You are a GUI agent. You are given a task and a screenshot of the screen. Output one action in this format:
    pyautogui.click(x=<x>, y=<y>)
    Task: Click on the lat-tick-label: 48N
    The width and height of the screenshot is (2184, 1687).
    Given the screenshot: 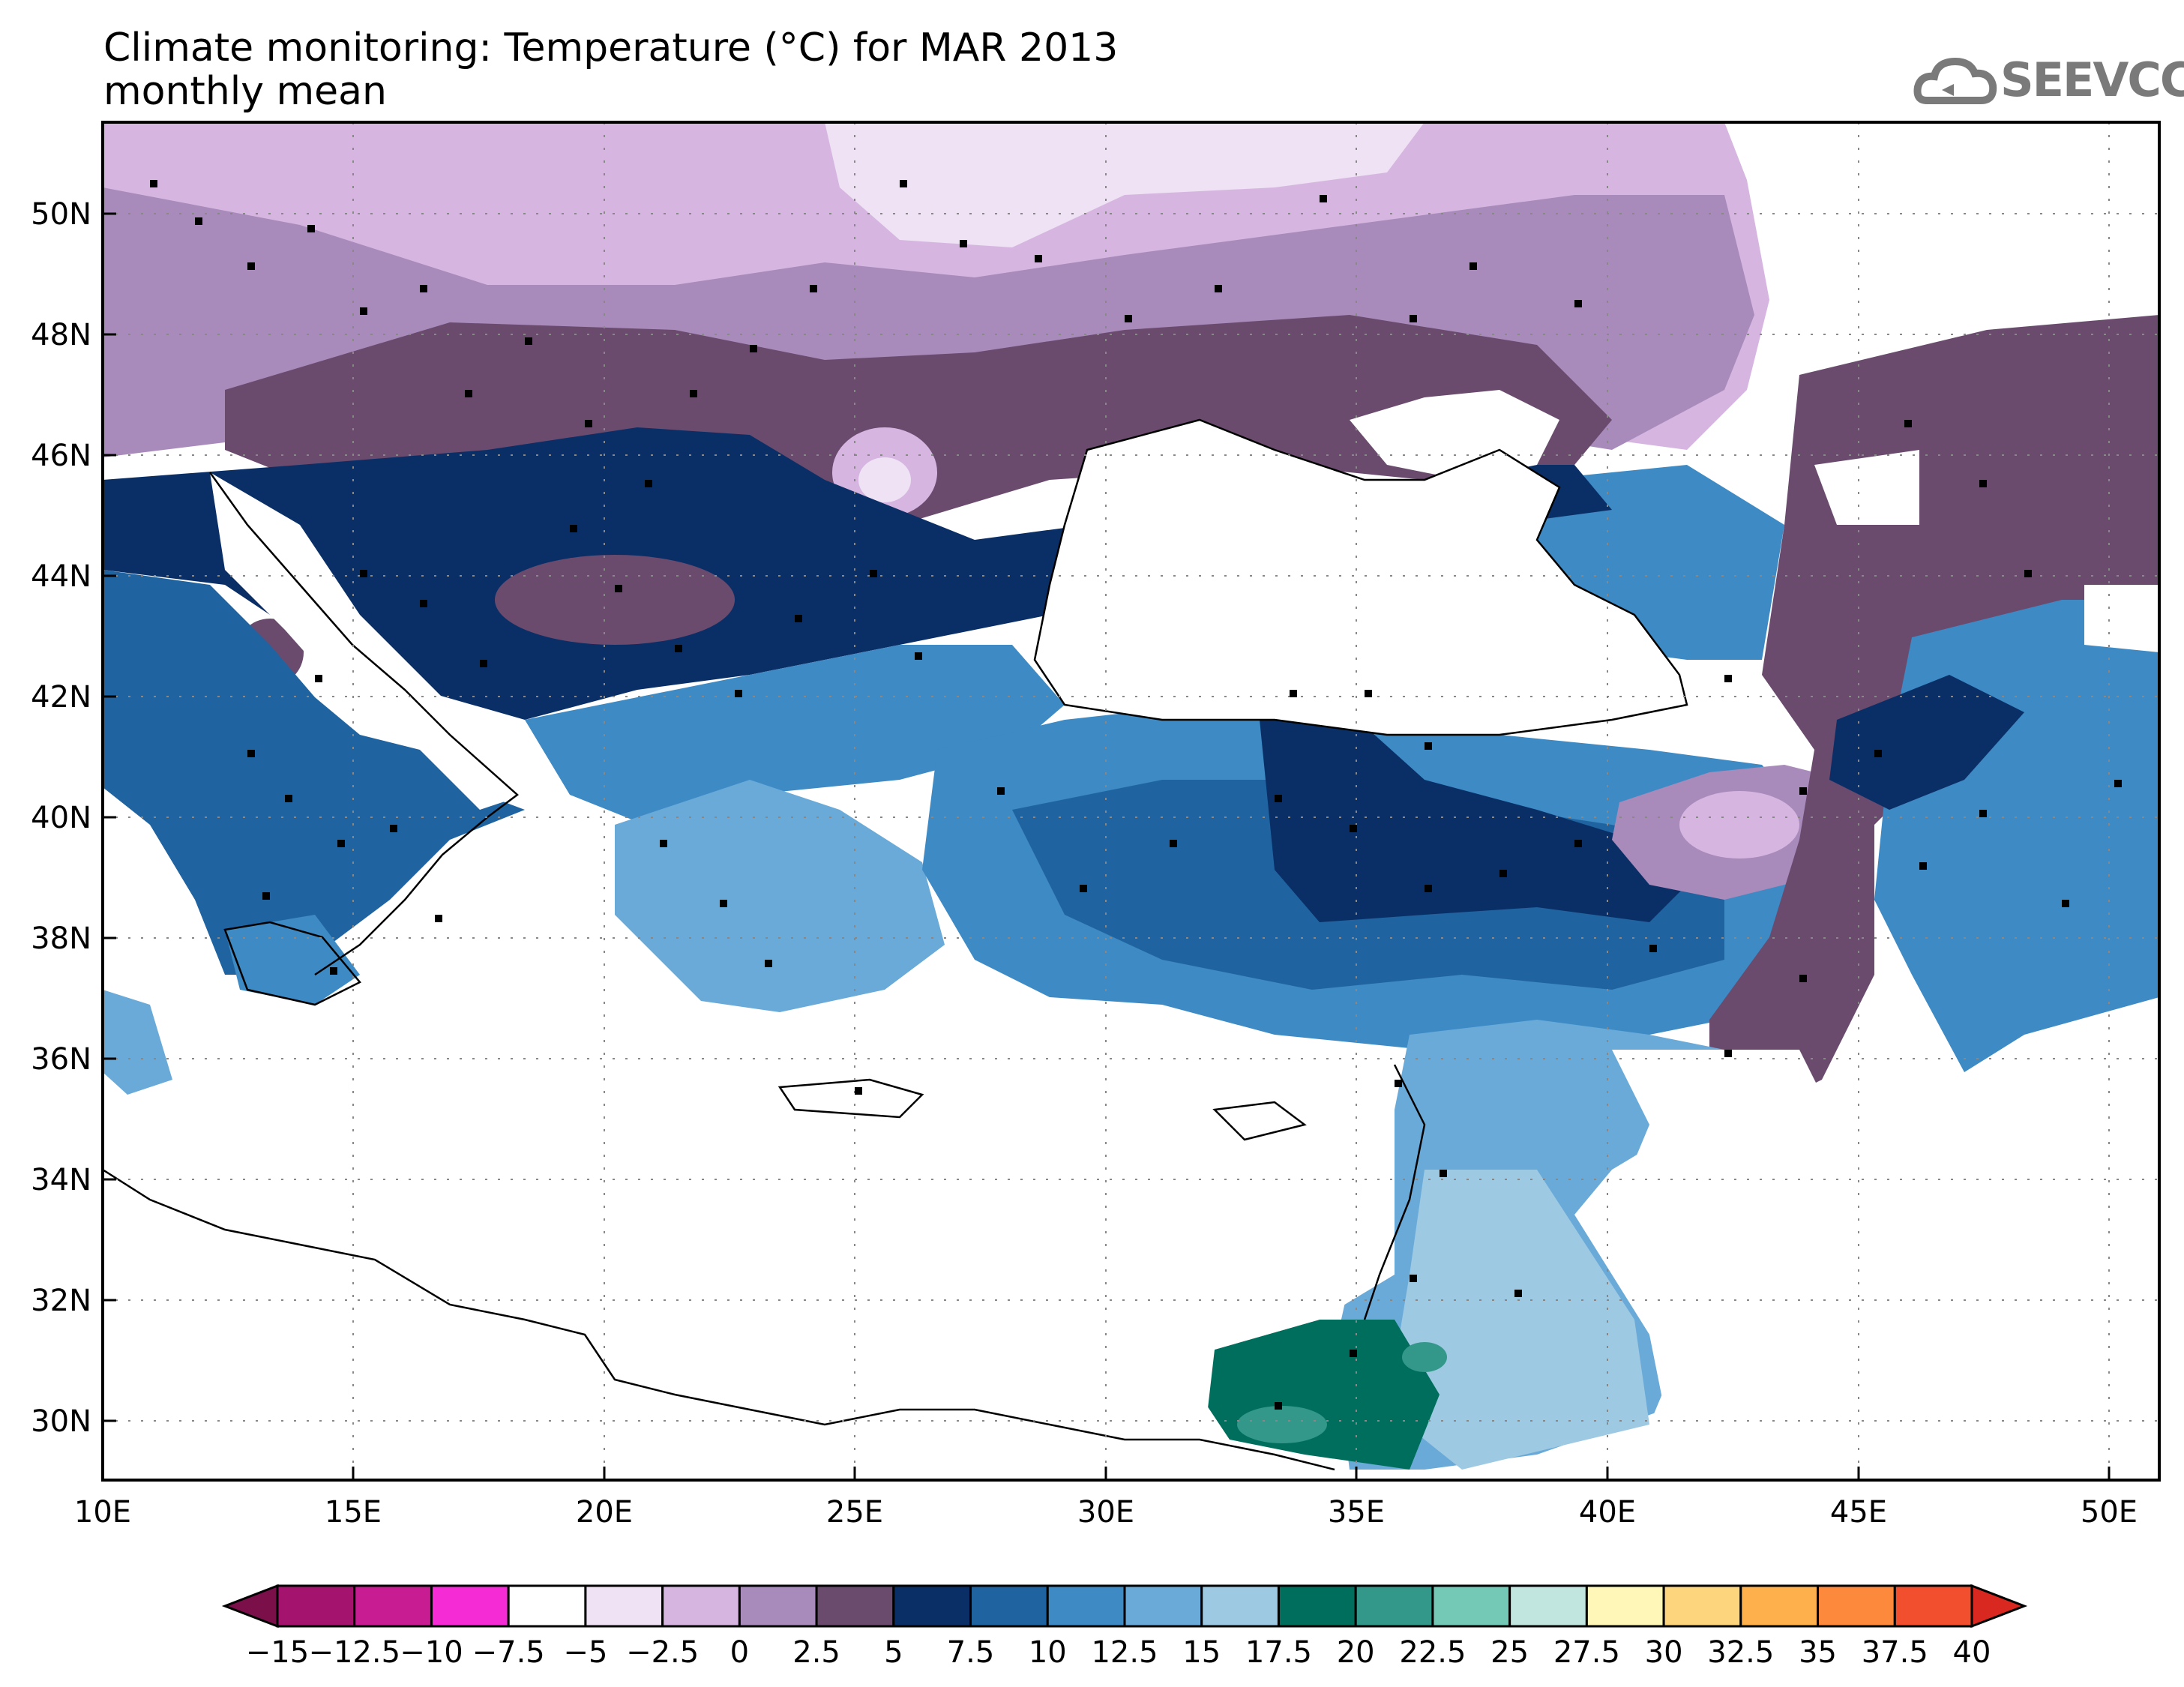 What is the action you would take?
    pyautogui.click(x=61, y=335)
    